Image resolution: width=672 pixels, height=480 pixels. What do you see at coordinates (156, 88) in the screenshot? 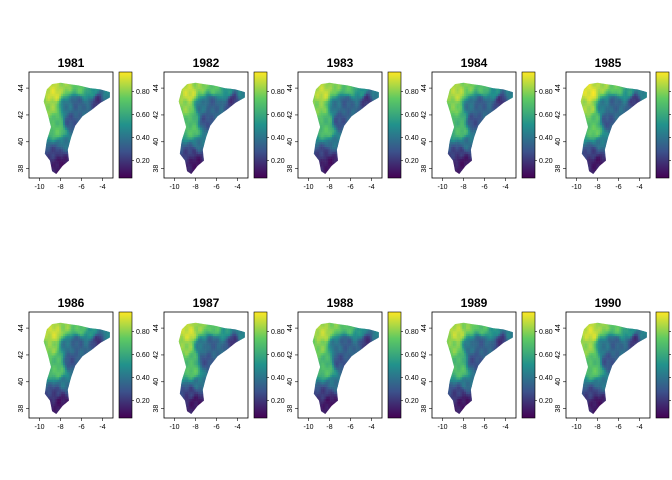
I see `y-tick-label: 44` at bounding box center [156, 88].